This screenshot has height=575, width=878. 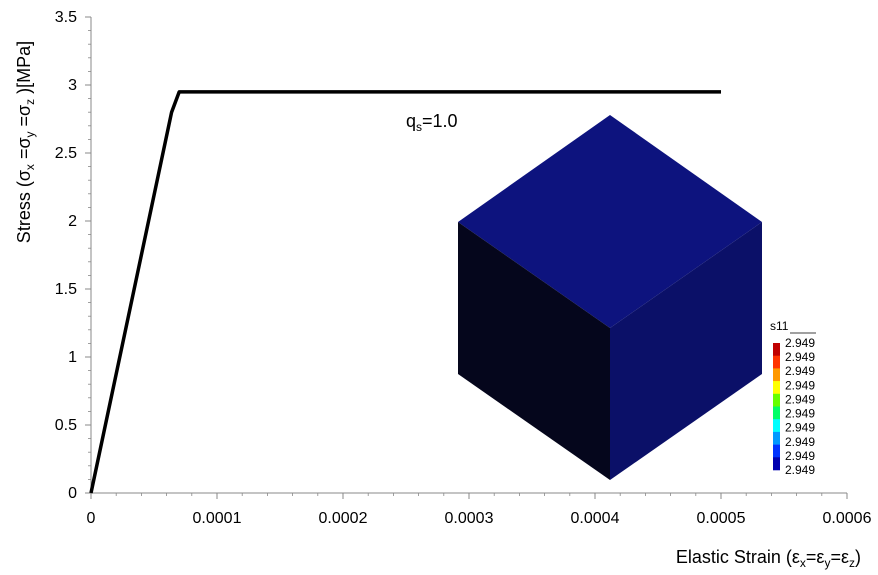 I want to click on y-title-mid-1: =σ, so click(x=24, y=150).